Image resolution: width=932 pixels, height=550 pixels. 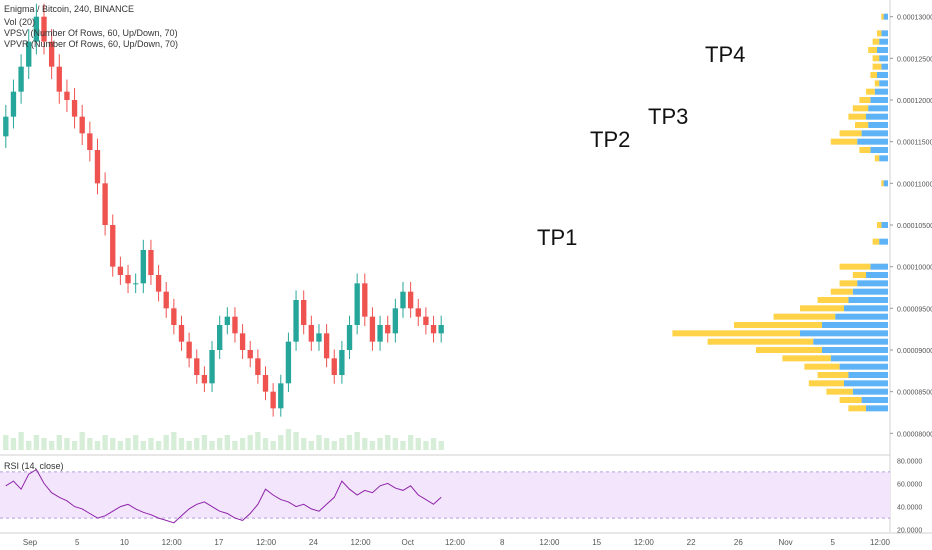 I want to click on rsi-line, so click(x=223, y=496).